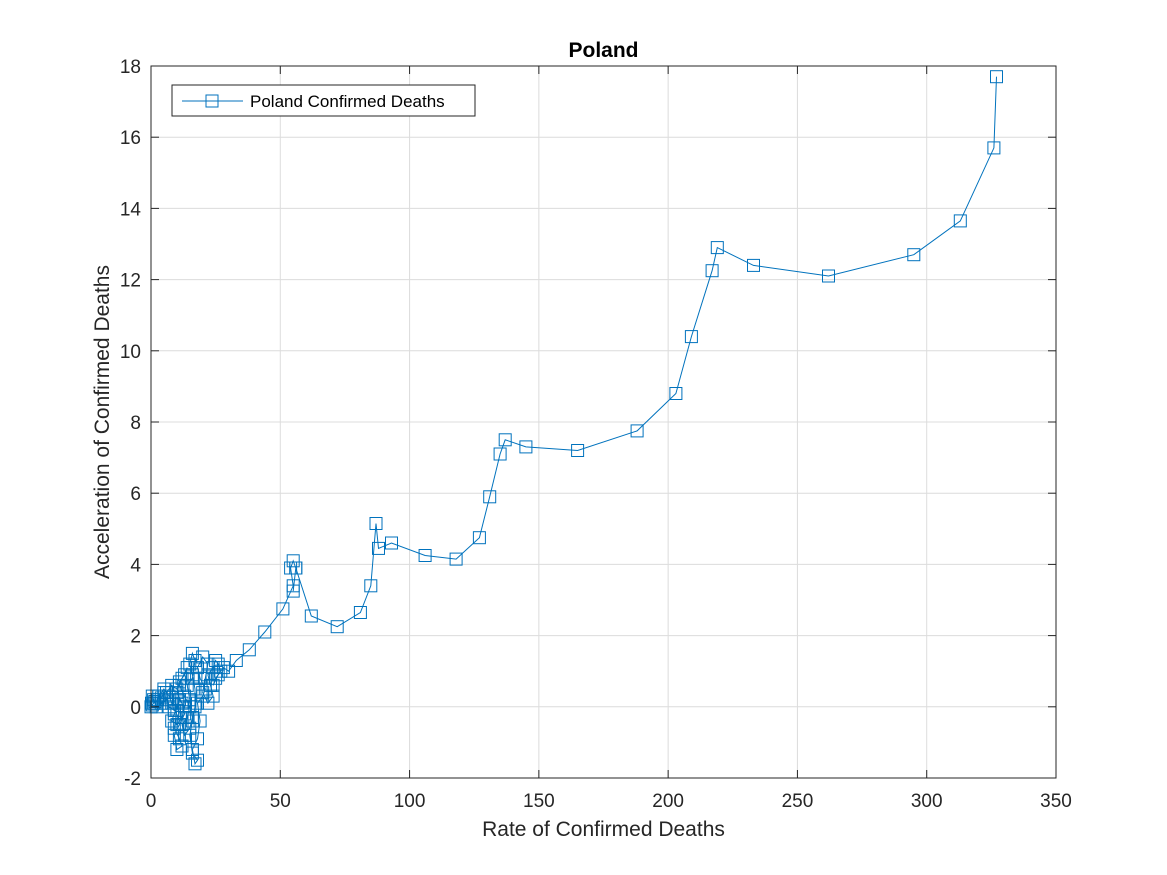  I want to click on chart-title: Poland, so click(603, 50).